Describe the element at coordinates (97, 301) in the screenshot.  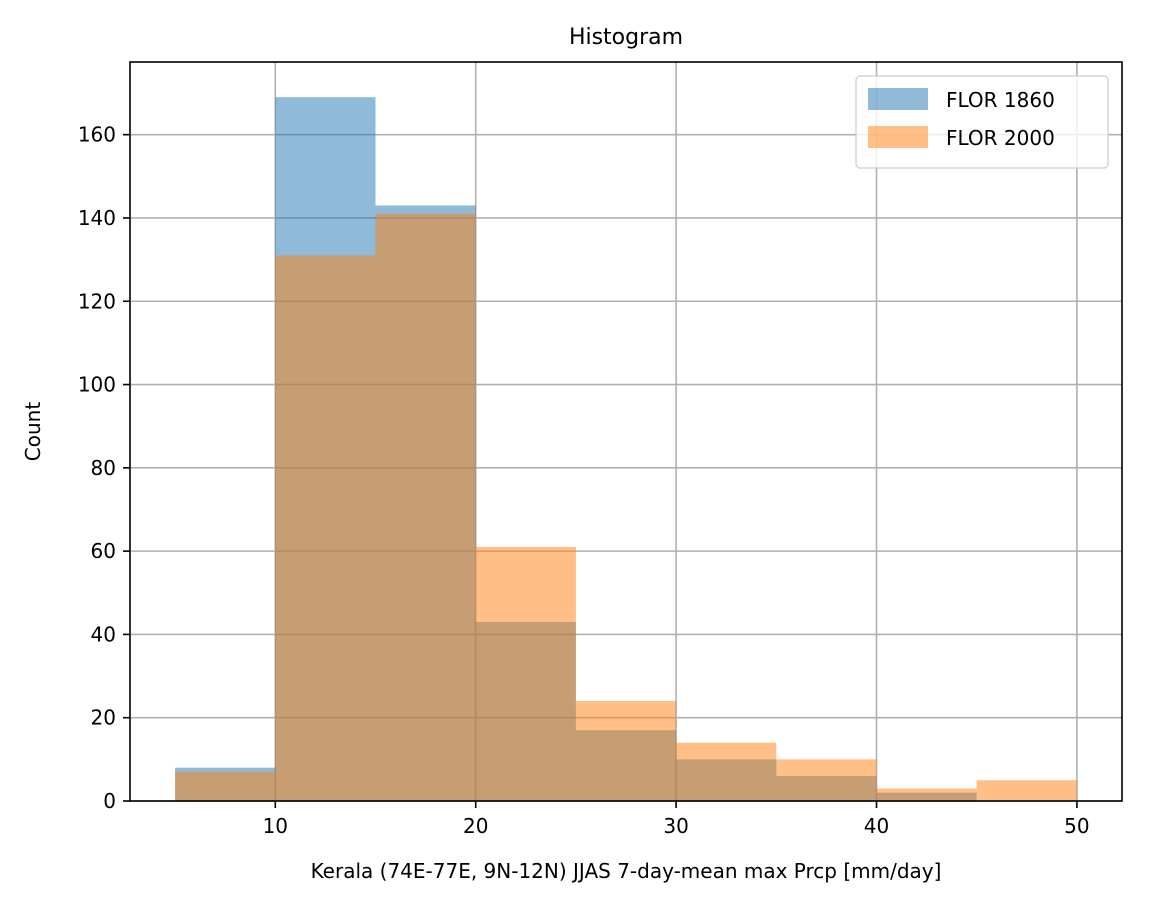
I see `y-tick-label: 120` at that location.